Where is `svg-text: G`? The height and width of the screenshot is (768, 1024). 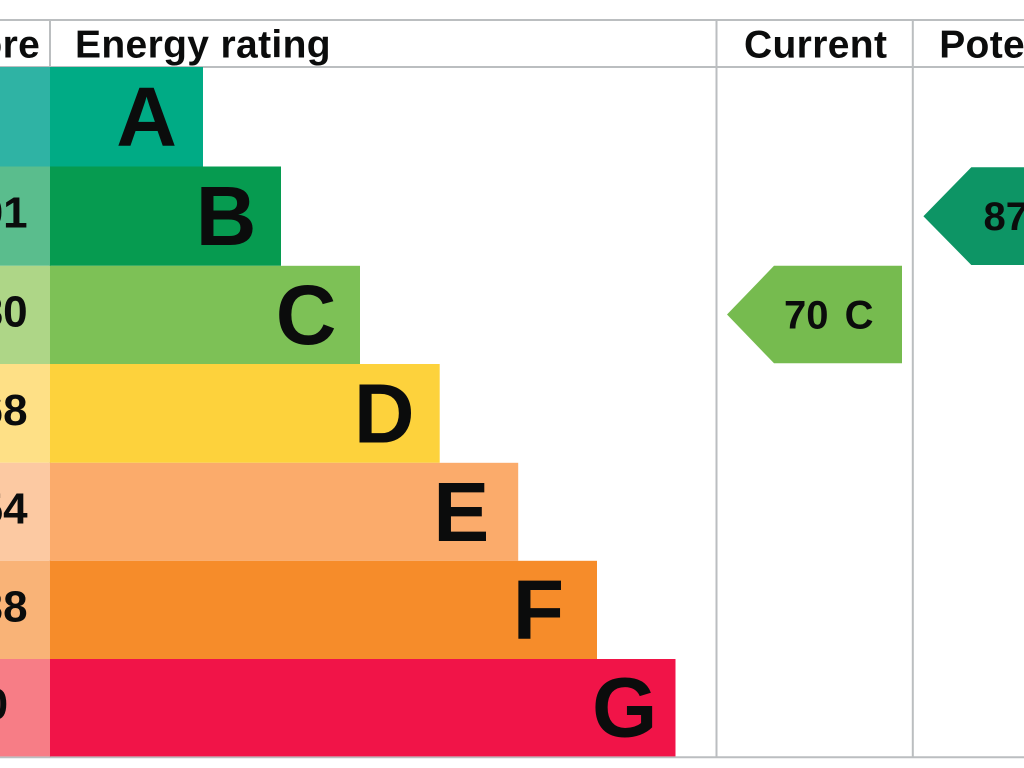 svg-text: G is located at coordinates (624, 708).